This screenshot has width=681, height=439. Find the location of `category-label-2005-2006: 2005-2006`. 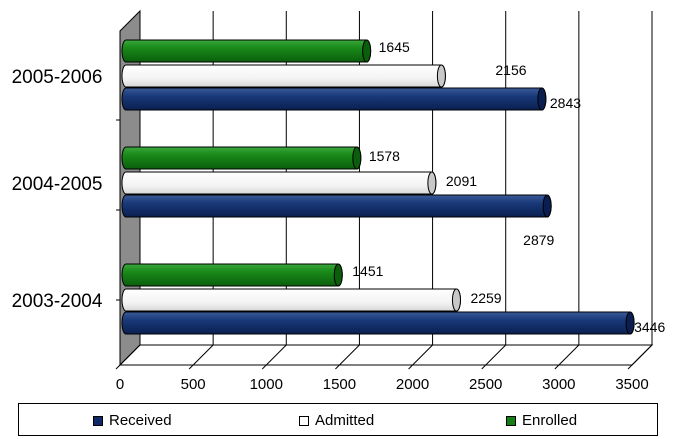

category-label-2005-2006: 2005-2006 is located at coordinates (57, 77).